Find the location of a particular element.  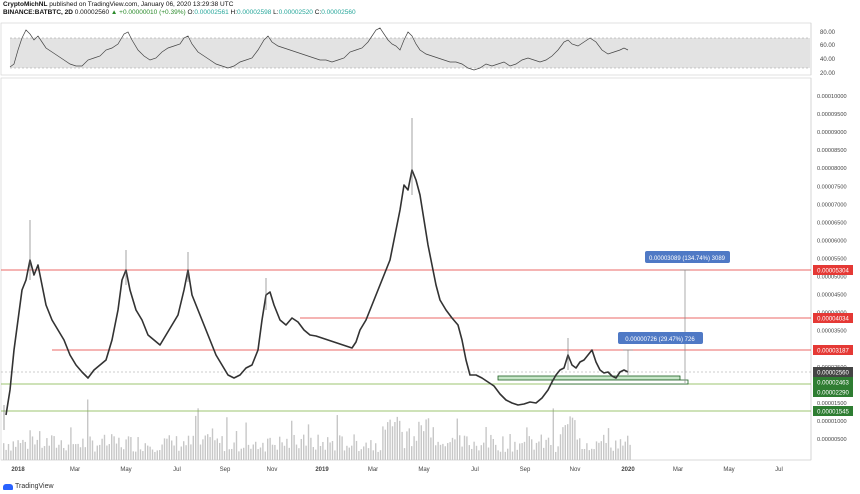

measure-label: 0.00003089 (134.74%) 3089 is located at coordinates (687, 257).